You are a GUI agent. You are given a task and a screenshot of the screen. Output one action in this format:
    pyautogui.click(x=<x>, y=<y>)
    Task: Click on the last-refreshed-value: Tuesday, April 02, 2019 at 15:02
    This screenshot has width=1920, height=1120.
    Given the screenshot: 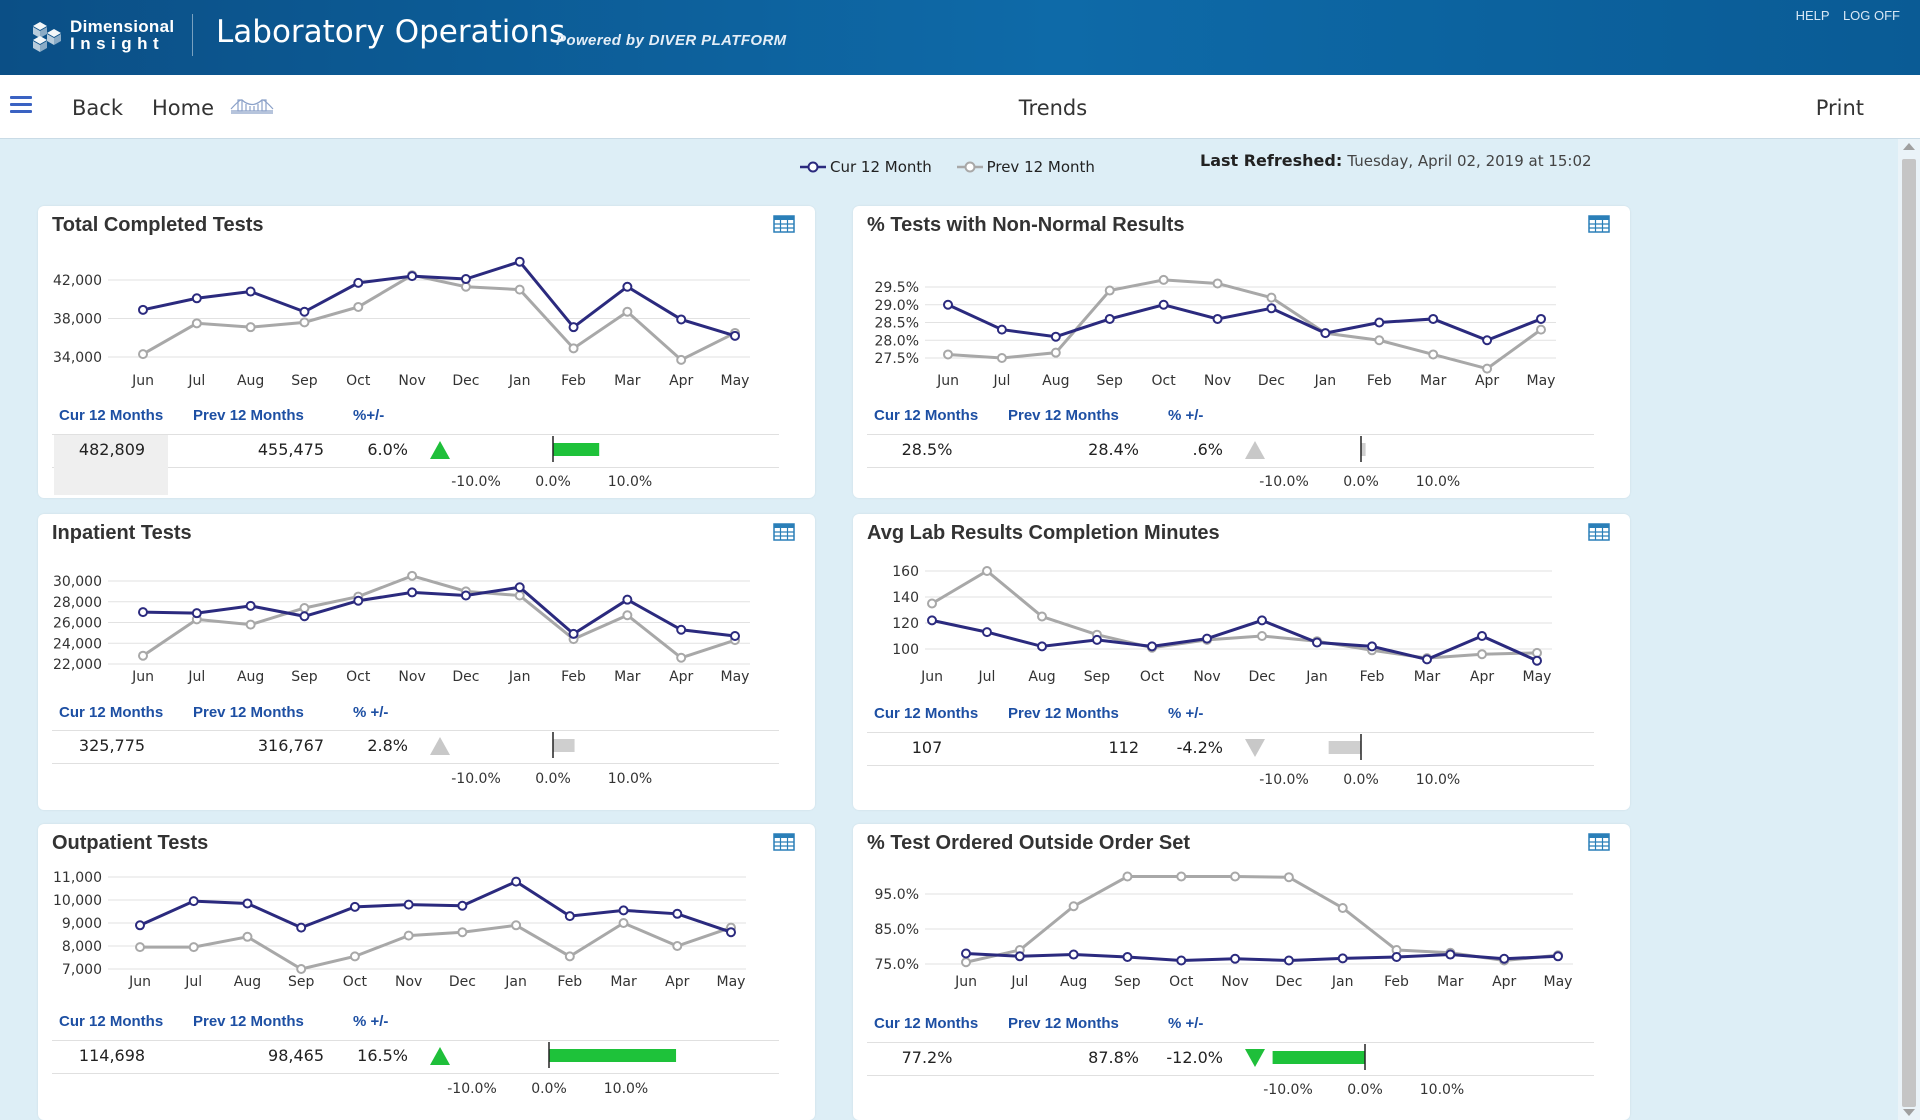 What is the action you would take?
    pyautogui.click(x=1469, y=161)
    